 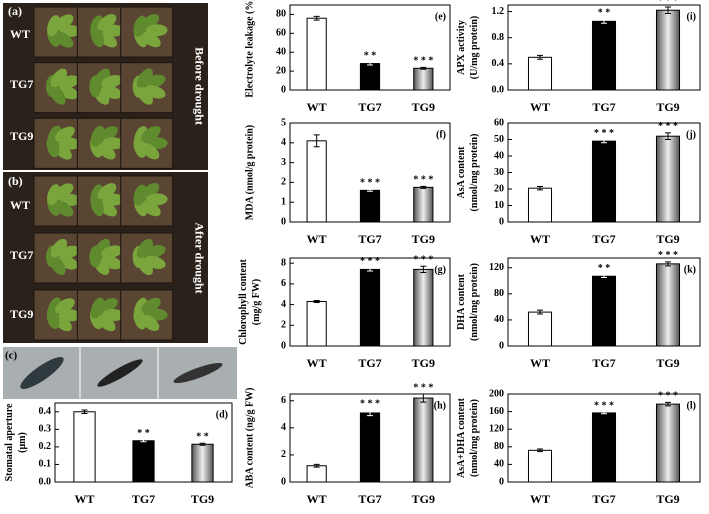 What do you see at coordinates (496, 411) in the screenshot?
I see `y-tick-label: 160` at bounding box center [496, 411].